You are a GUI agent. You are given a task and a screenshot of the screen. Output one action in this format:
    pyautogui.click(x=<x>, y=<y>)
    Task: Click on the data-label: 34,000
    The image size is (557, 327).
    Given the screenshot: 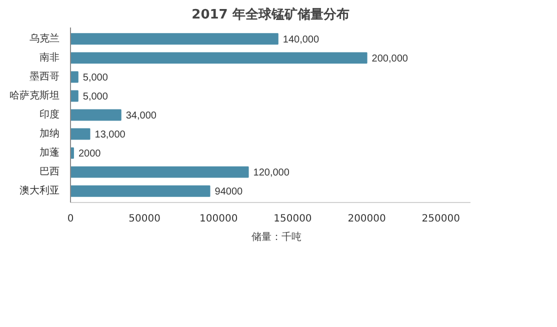 What is the action you would take?
    pyautogui.click(x=141, y=116)
    